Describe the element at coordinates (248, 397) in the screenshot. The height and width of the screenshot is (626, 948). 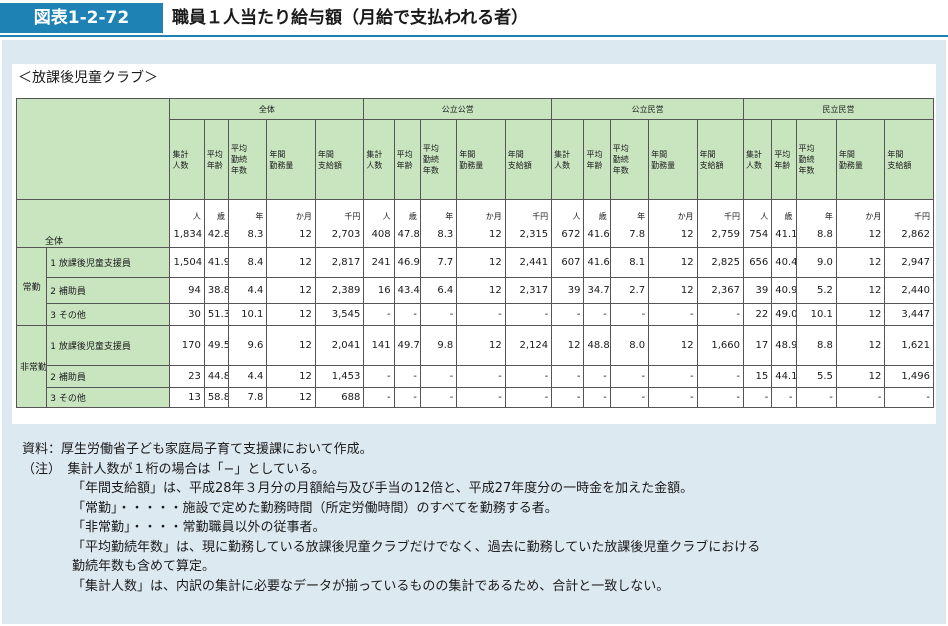
I see `value-cell: 7.8` at that location.